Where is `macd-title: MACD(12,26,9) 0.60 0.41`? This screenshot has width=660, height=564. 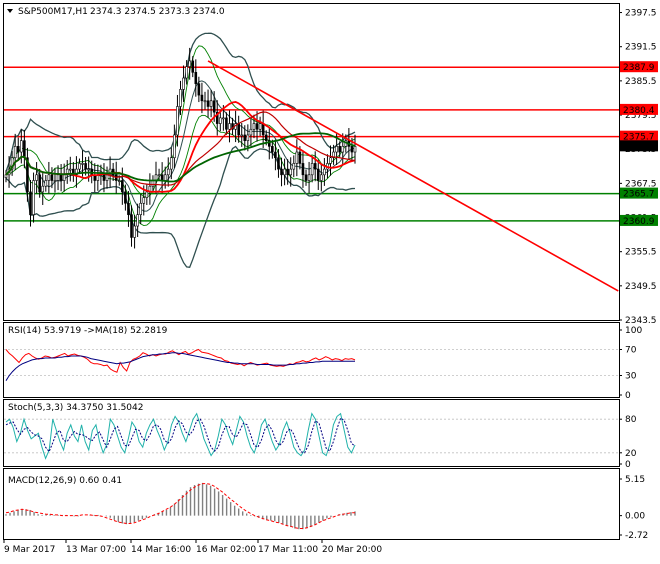
macd-title: MACD(12,26,9) 0.60 0.41 is located at coordinates (65, 481).